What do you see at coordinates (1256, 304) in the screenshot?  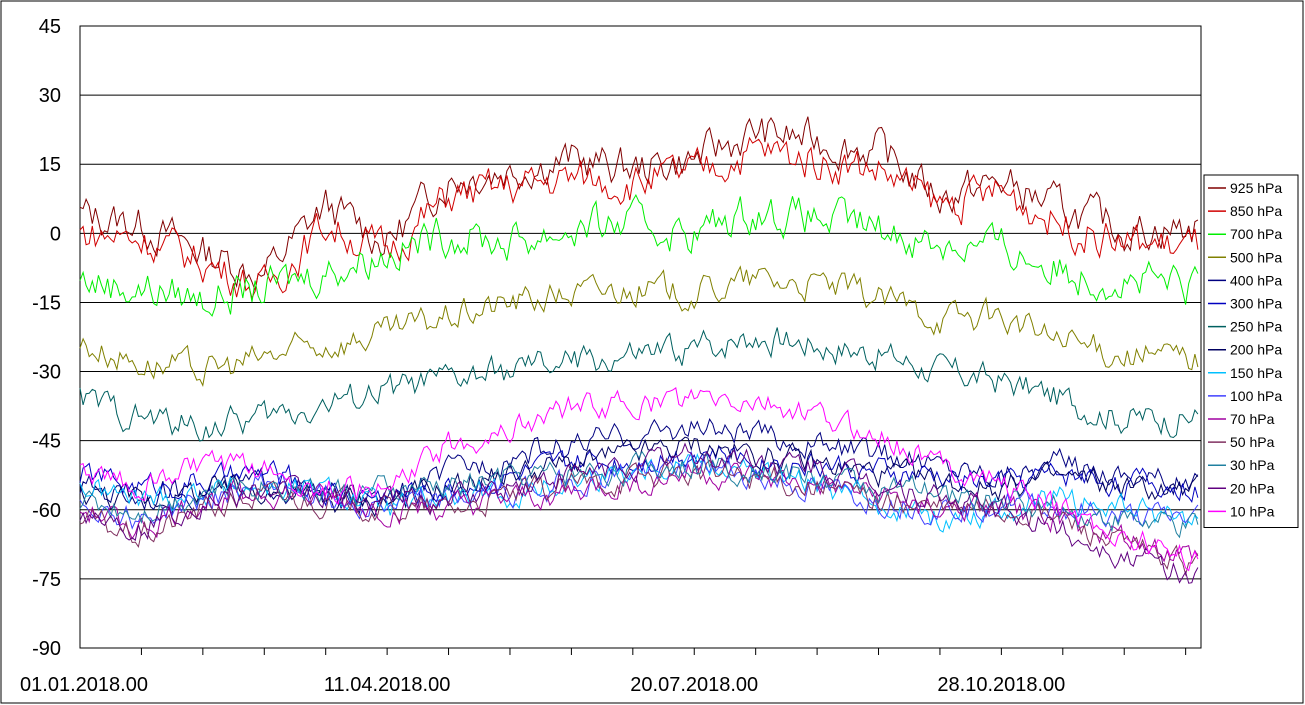 I see `legend-label: 300 hPa` at bounding box center [1256, 304].